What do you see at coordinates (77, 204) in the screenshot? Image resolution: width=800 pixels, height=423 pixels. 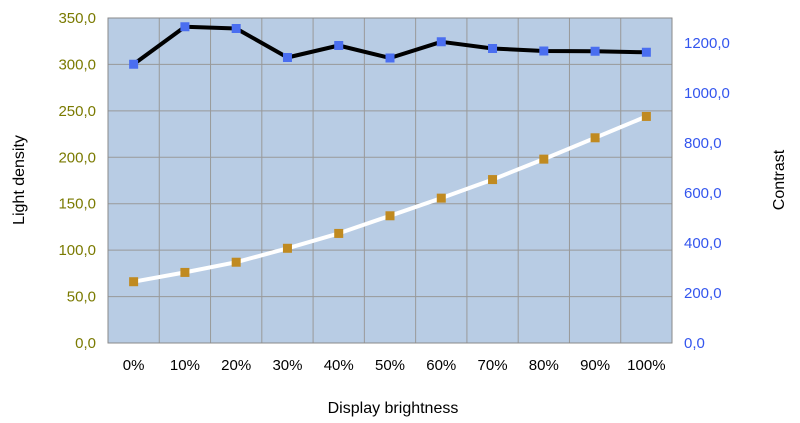 I see `left-tick-label: 150,0` at bounding box center [77, 204].